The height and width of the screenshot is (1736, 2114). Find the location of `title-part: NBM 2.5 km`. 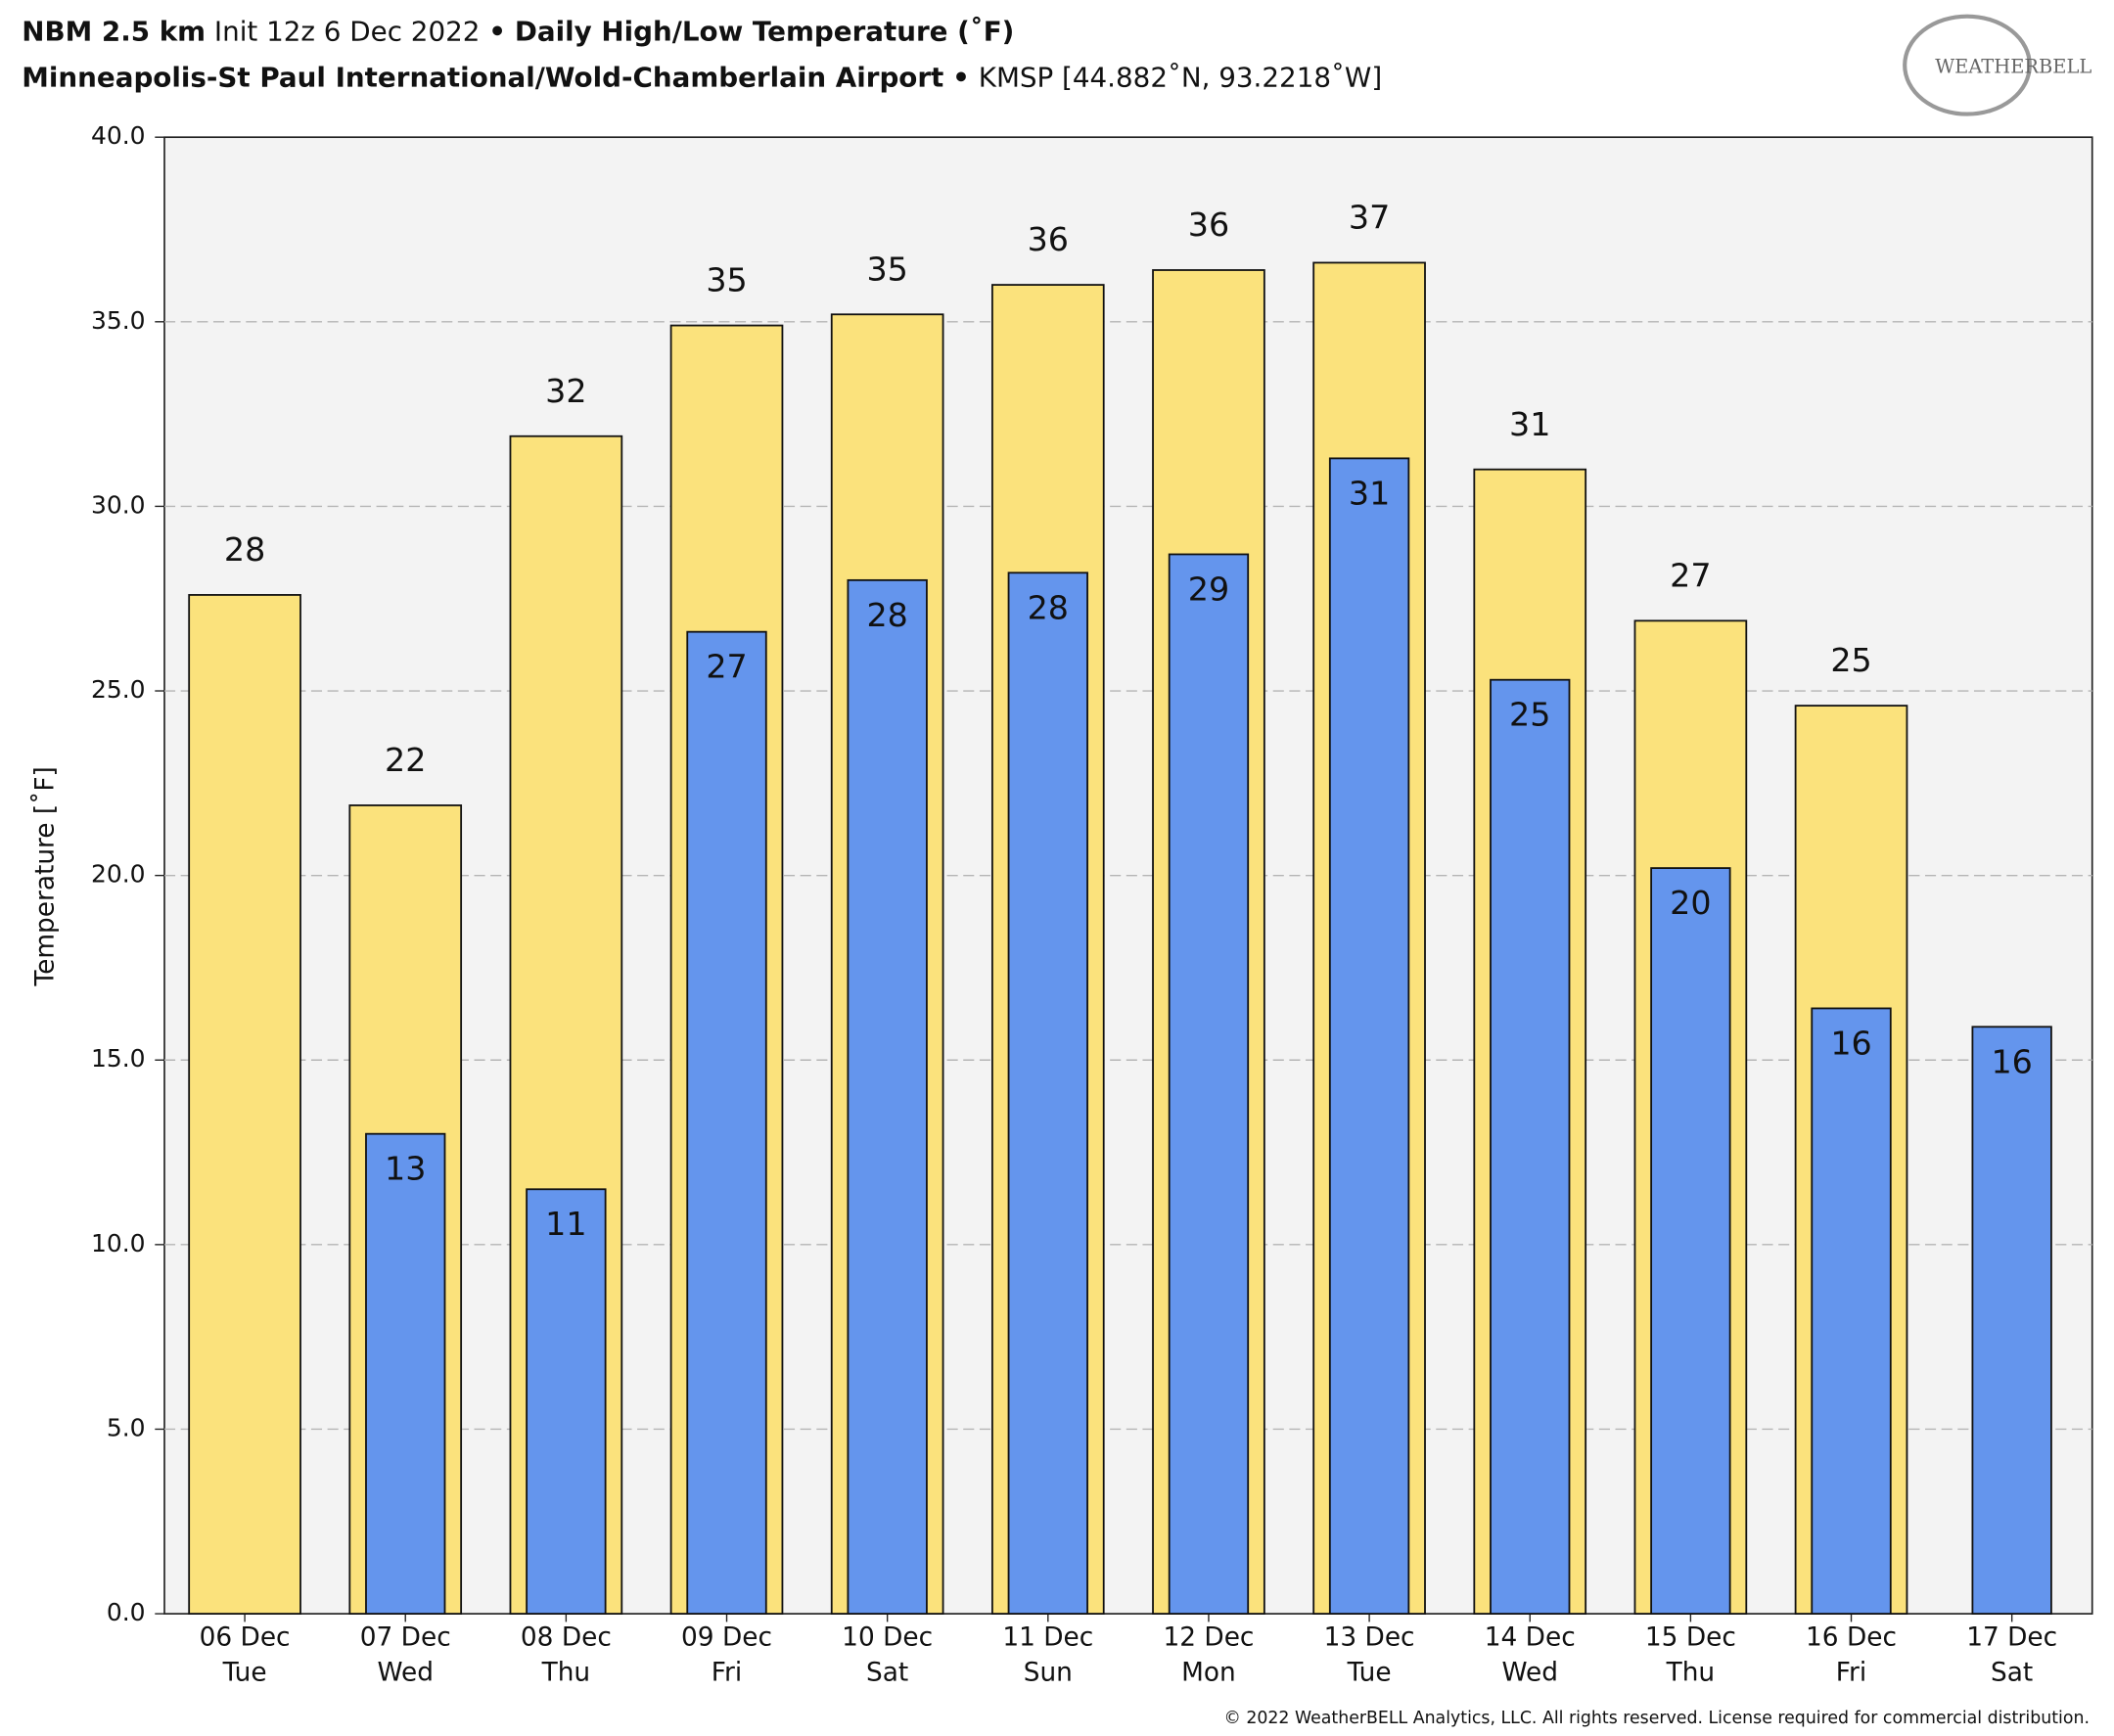

title-part: NBM 2.5 km is located at coordinates (114, 31).